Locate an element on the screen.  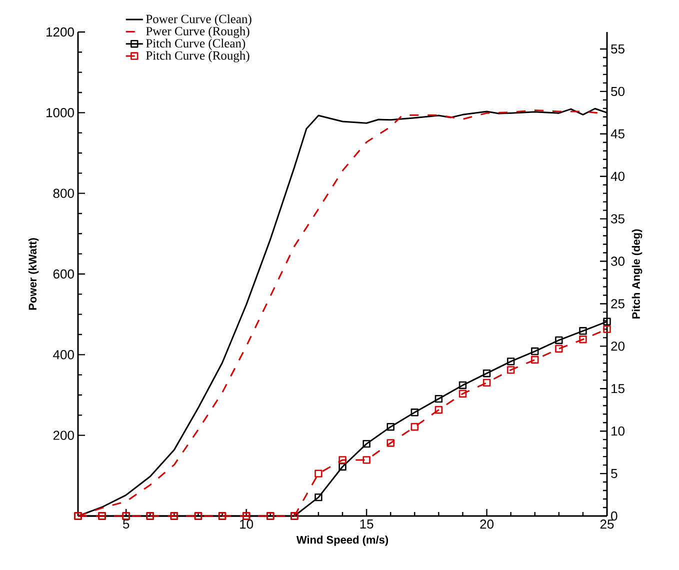
y2-tick-label: 50 is located at coordinates (617, 91).